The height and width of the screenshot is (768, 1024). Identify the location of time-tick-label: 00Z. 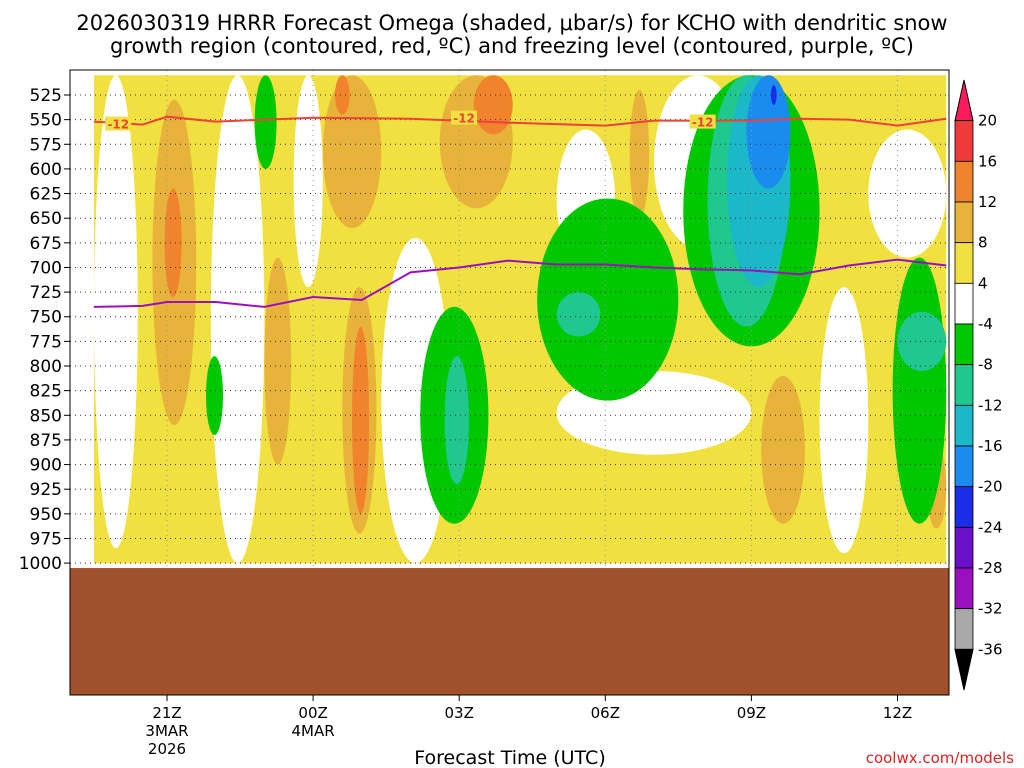
(312, 713).